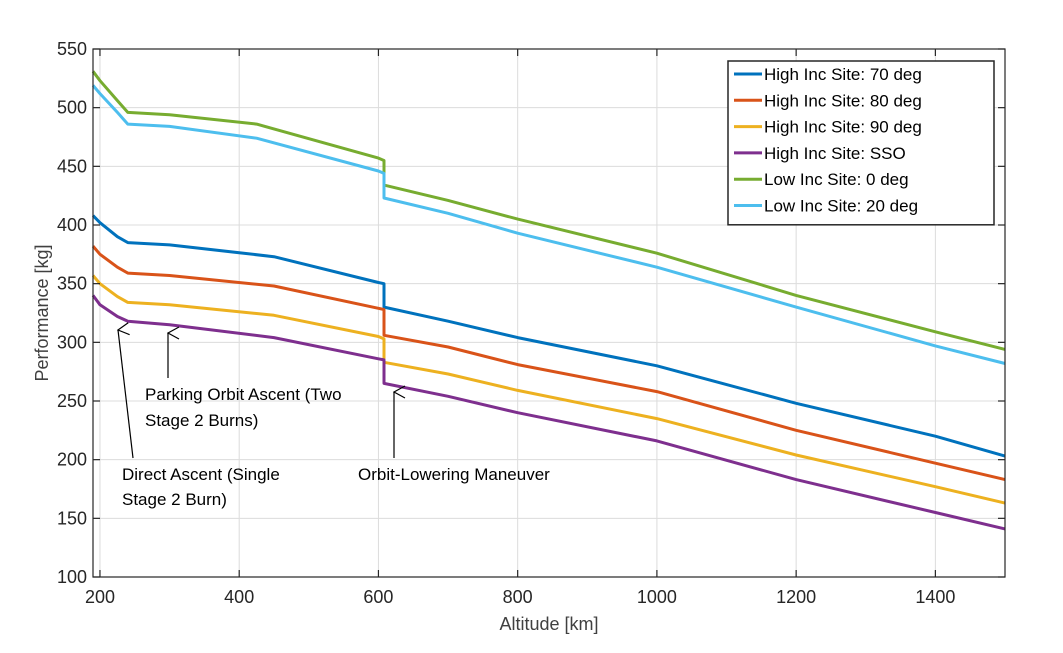  I want to click on x-axis-label: Altitude [km], so click(548, 624).